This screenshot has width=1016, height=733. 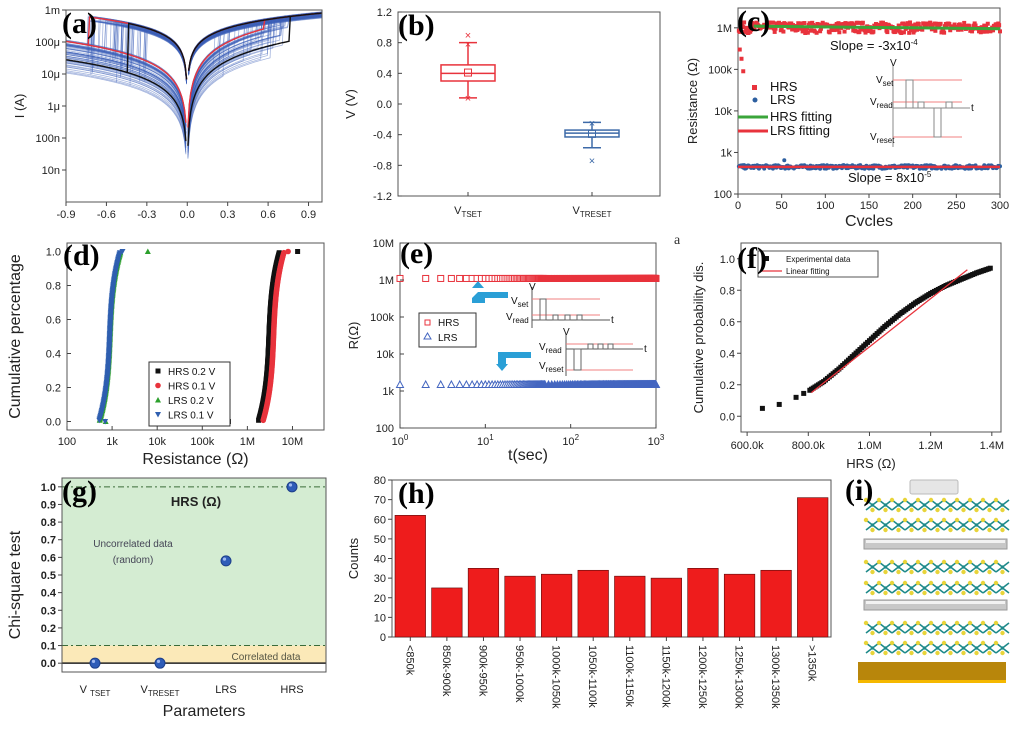 I want to click on y-tick-label: 40, so click(x=380, y=560).